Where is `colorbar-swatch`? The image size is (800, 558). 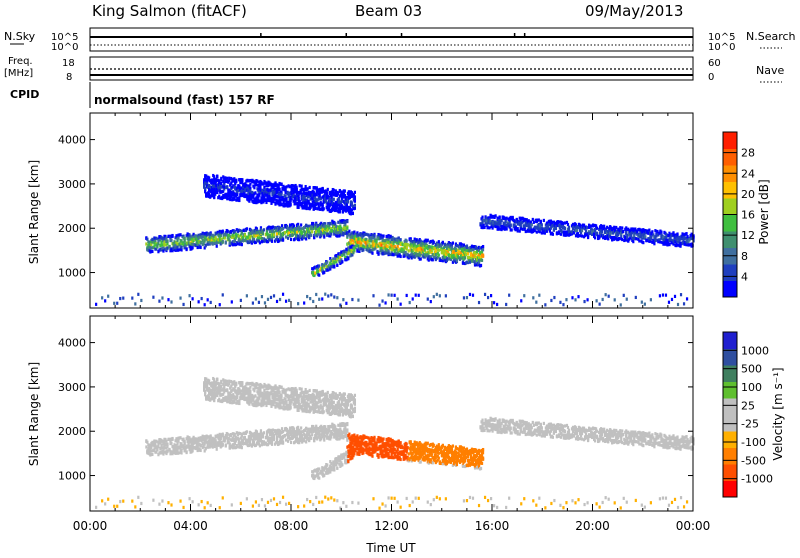 colorbar-swatch is located at coordinates (730, 239).